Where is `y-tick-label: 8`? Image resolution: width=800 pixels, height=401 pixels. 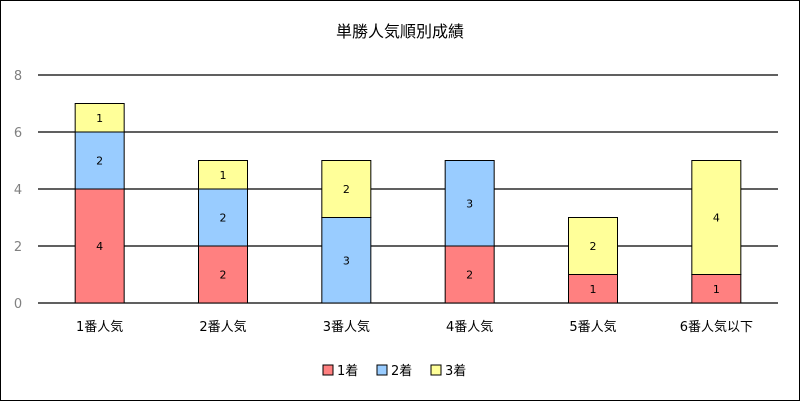 y-tick-label: 8 is located at coordinates (18, 76).